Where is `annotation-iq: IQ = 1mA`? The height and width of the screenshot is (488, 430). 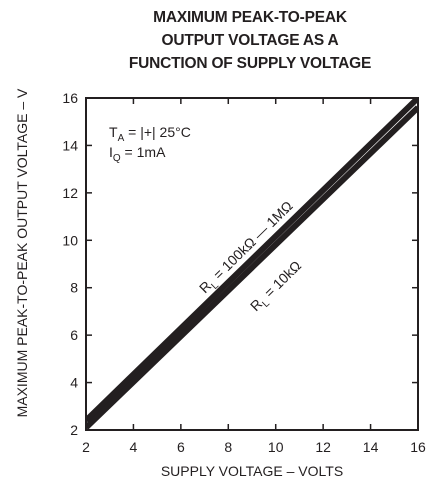 annotation-iq: IQ = 1mA is located at coordinates (137, 154).